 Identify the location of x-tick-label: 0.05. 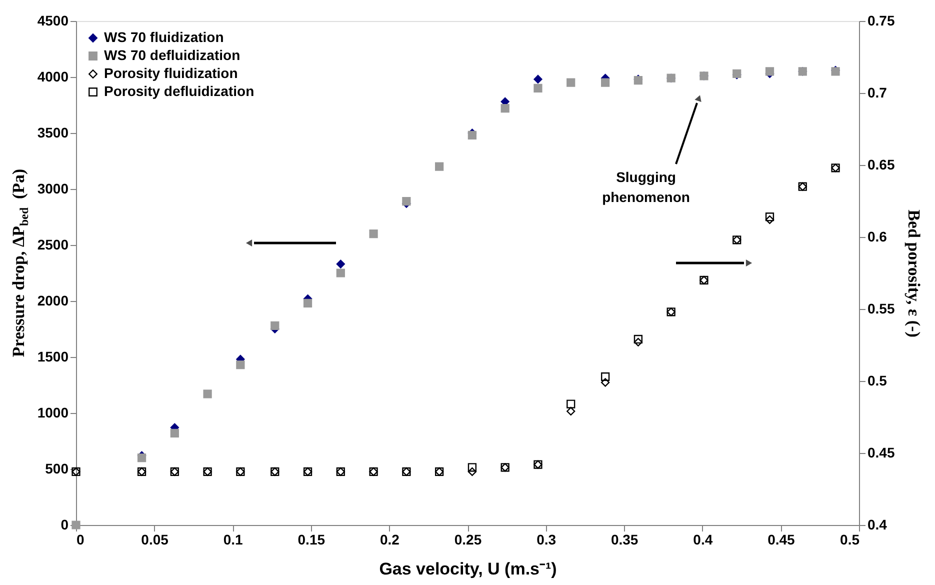
(155, 540).